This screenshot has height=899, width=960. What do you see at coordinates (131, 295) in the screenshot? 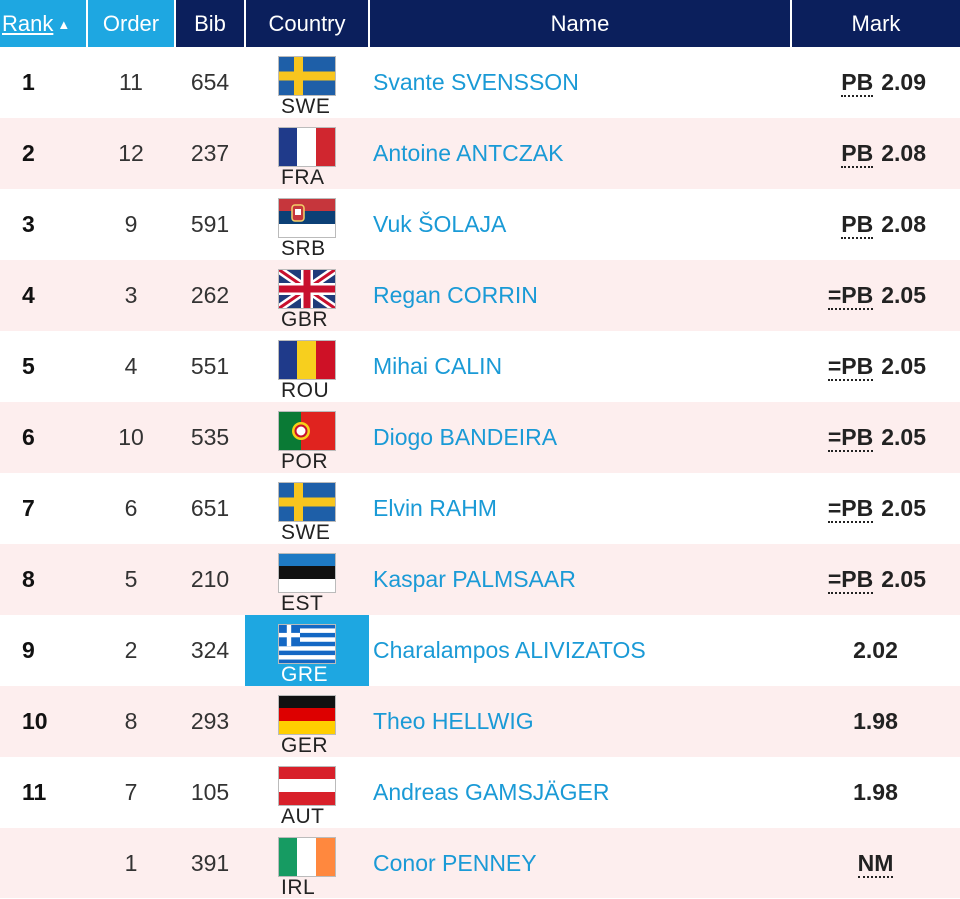
I see `order-cell: 3` at bounding box center [131, 295].